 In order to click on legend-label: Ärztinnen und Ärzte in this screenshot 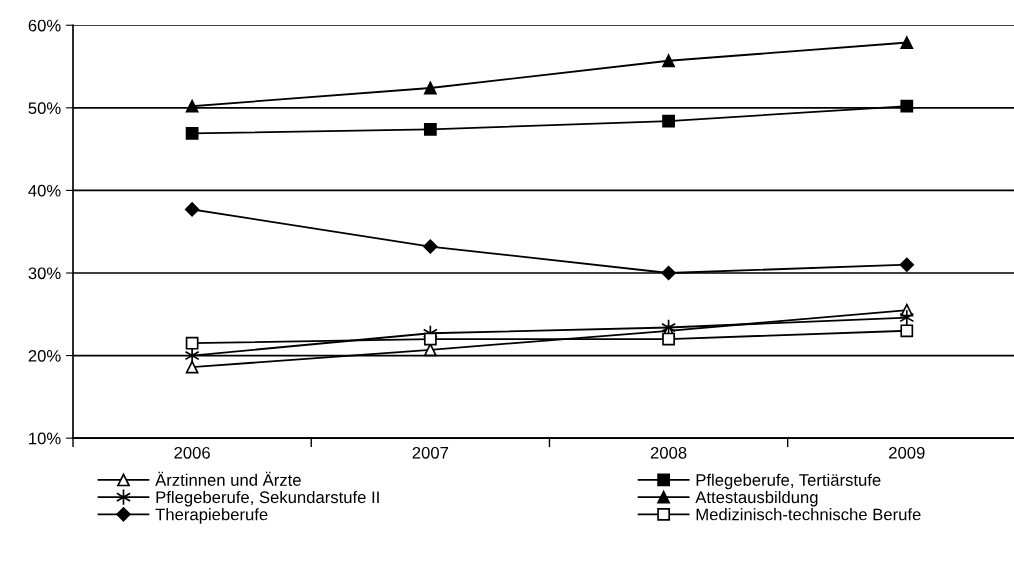, I will do `click(228, 478)`.